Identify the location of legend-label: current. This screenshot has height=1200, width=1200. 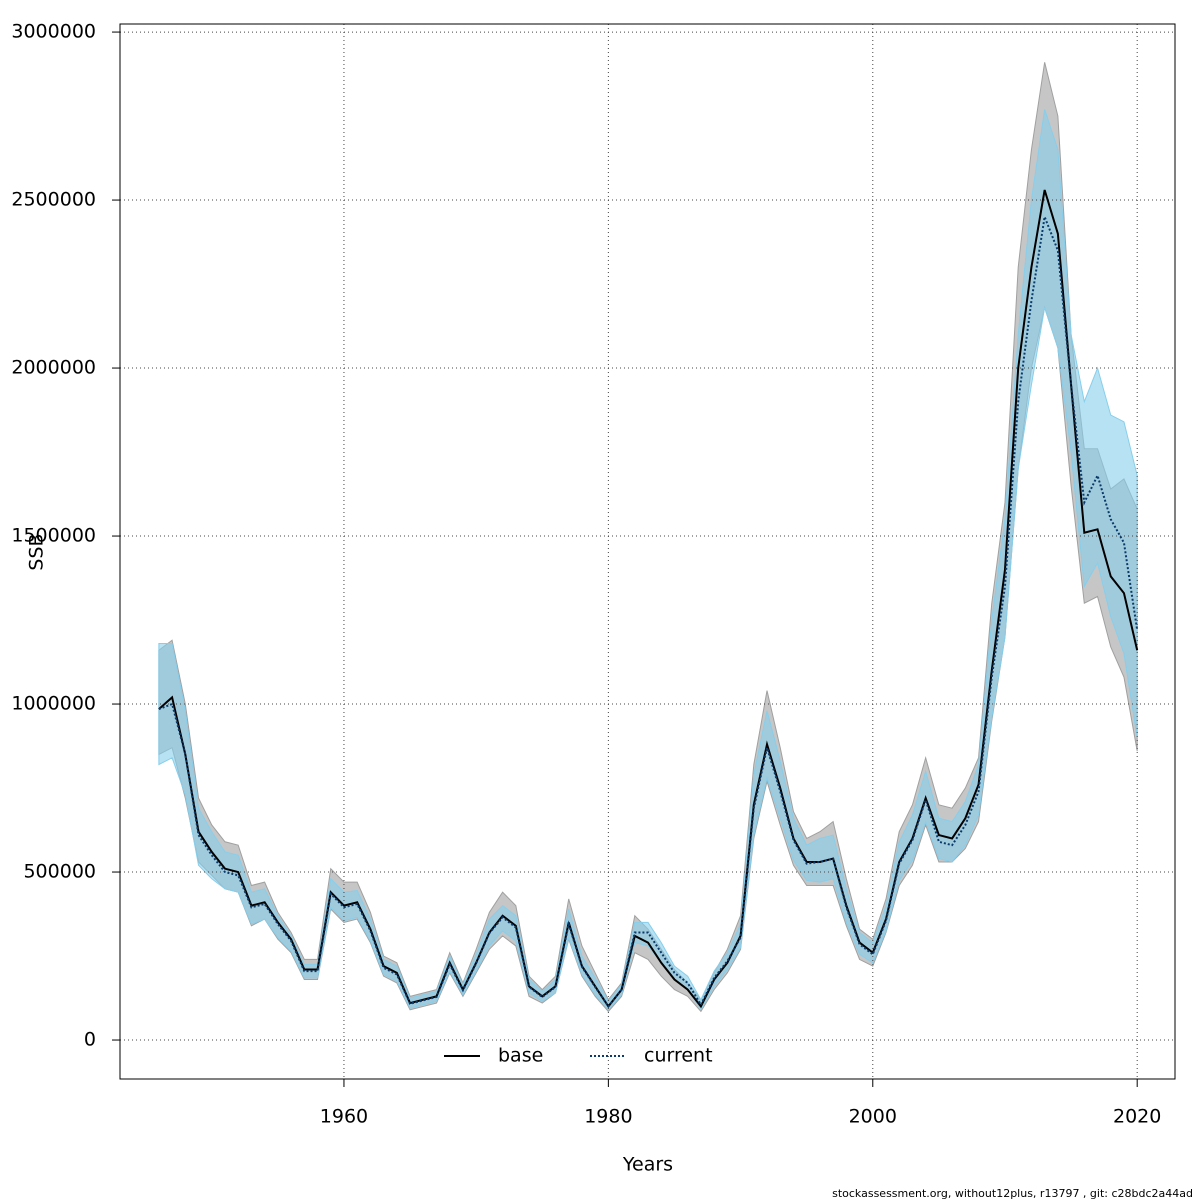
(678, 1056).